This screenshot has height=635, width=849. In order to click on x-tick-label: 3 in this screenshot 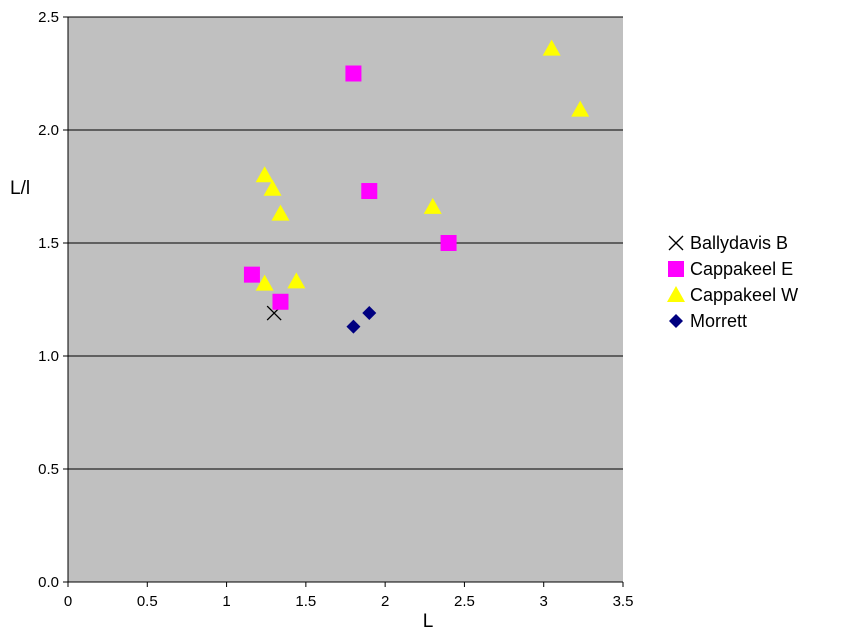, I will do `click(544, 601)`.